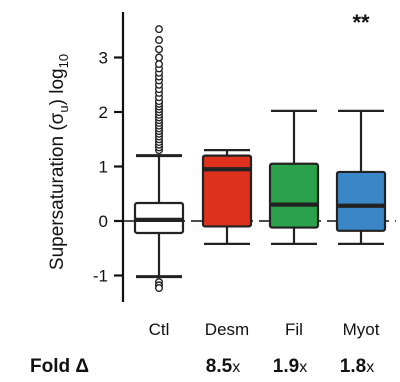  What do you see at coordinates (103, 112) in the screenshot?
I see `y-tick-label: 2` at bounding box center [103, 112].